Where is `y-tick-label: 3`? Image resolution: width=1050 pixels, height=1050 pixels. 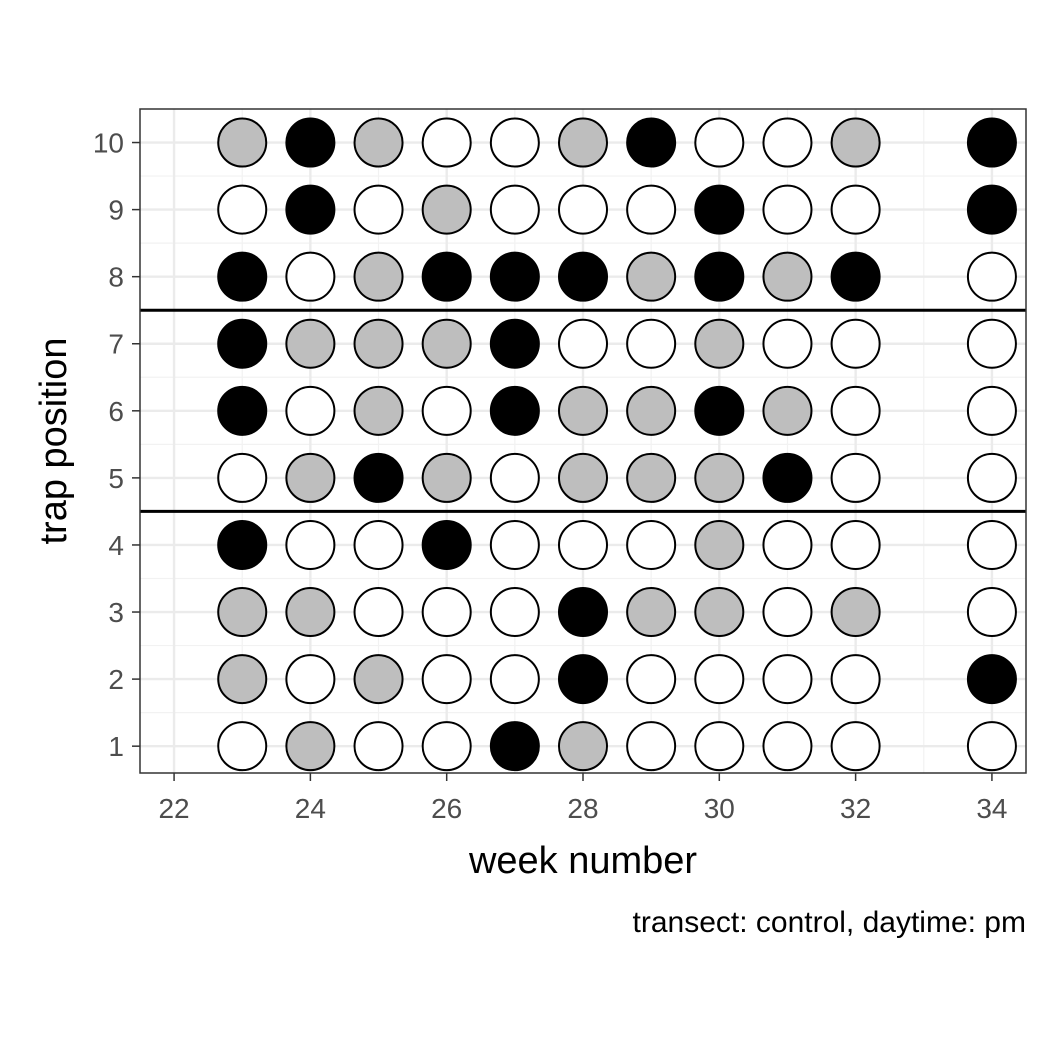 y-tick-label: 3 is located at coordinates (116, 612).